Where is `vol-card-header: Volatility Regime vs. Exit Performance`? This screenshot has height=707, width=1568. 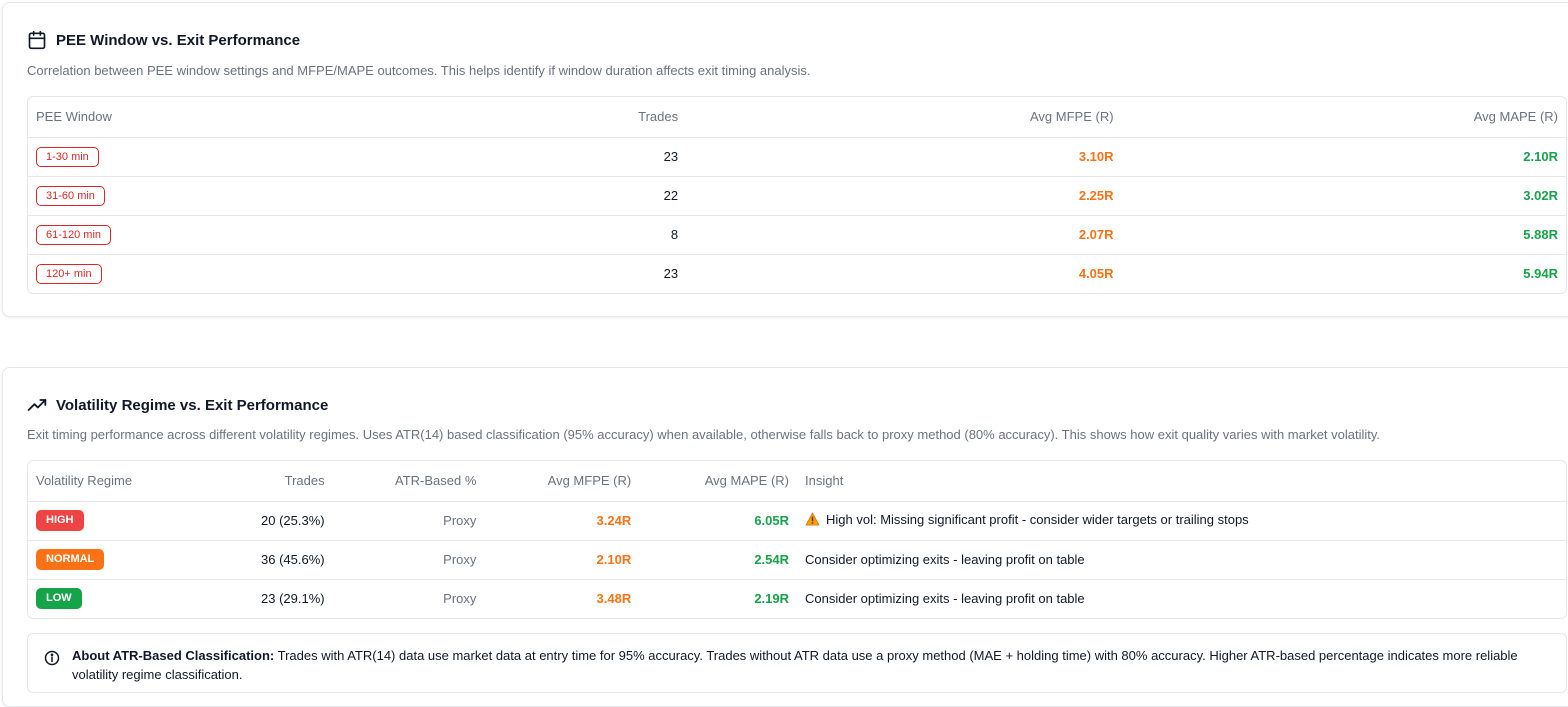
vol-card-header: Volatility Regime vs. Exit Performance is located at coordinates (177, 405).